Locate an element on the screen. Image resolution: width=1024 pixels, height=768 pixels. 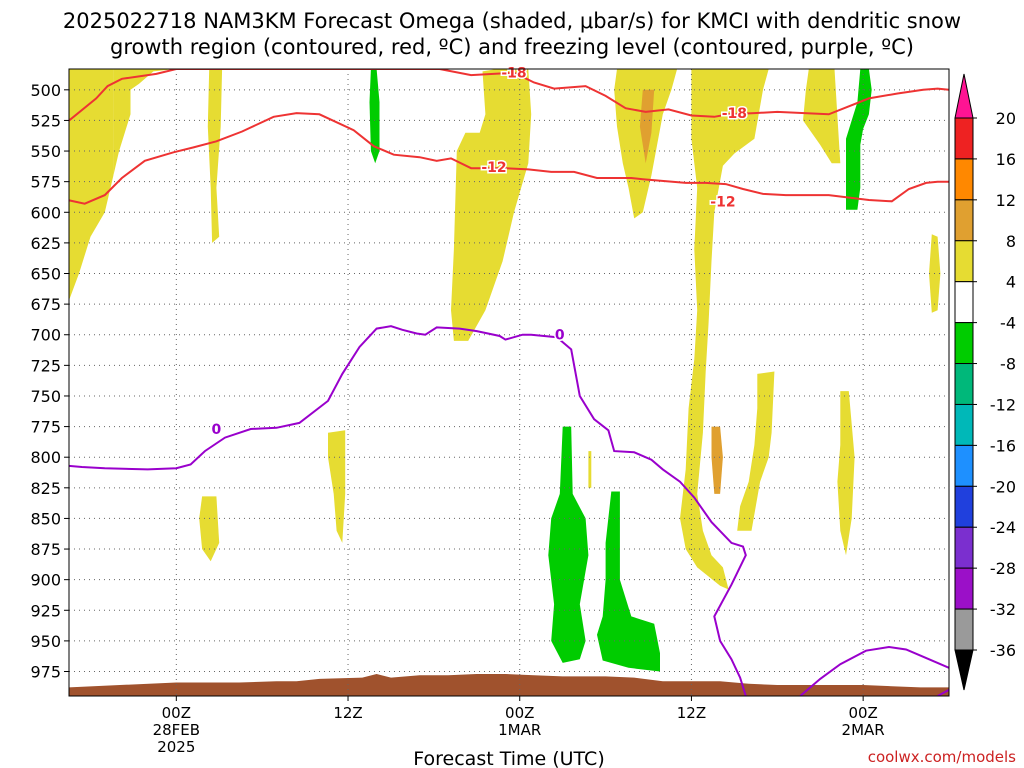
y-tick-label: 925 is located at coordinates (45, 610).